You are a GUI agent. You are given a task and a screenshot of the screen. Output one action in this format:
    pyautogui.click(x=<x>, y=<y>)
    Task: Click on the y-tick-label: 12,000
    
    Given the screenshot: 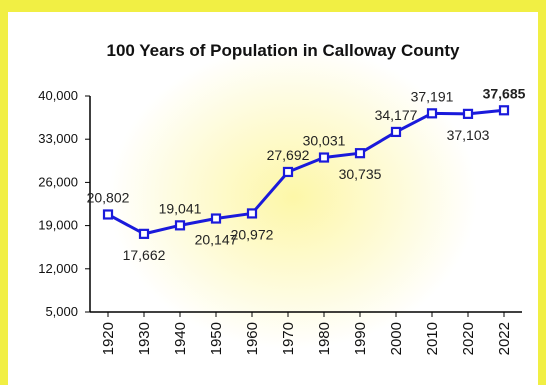 What is the action you would take?
    pyautogui.click(x=58, y=268)
    